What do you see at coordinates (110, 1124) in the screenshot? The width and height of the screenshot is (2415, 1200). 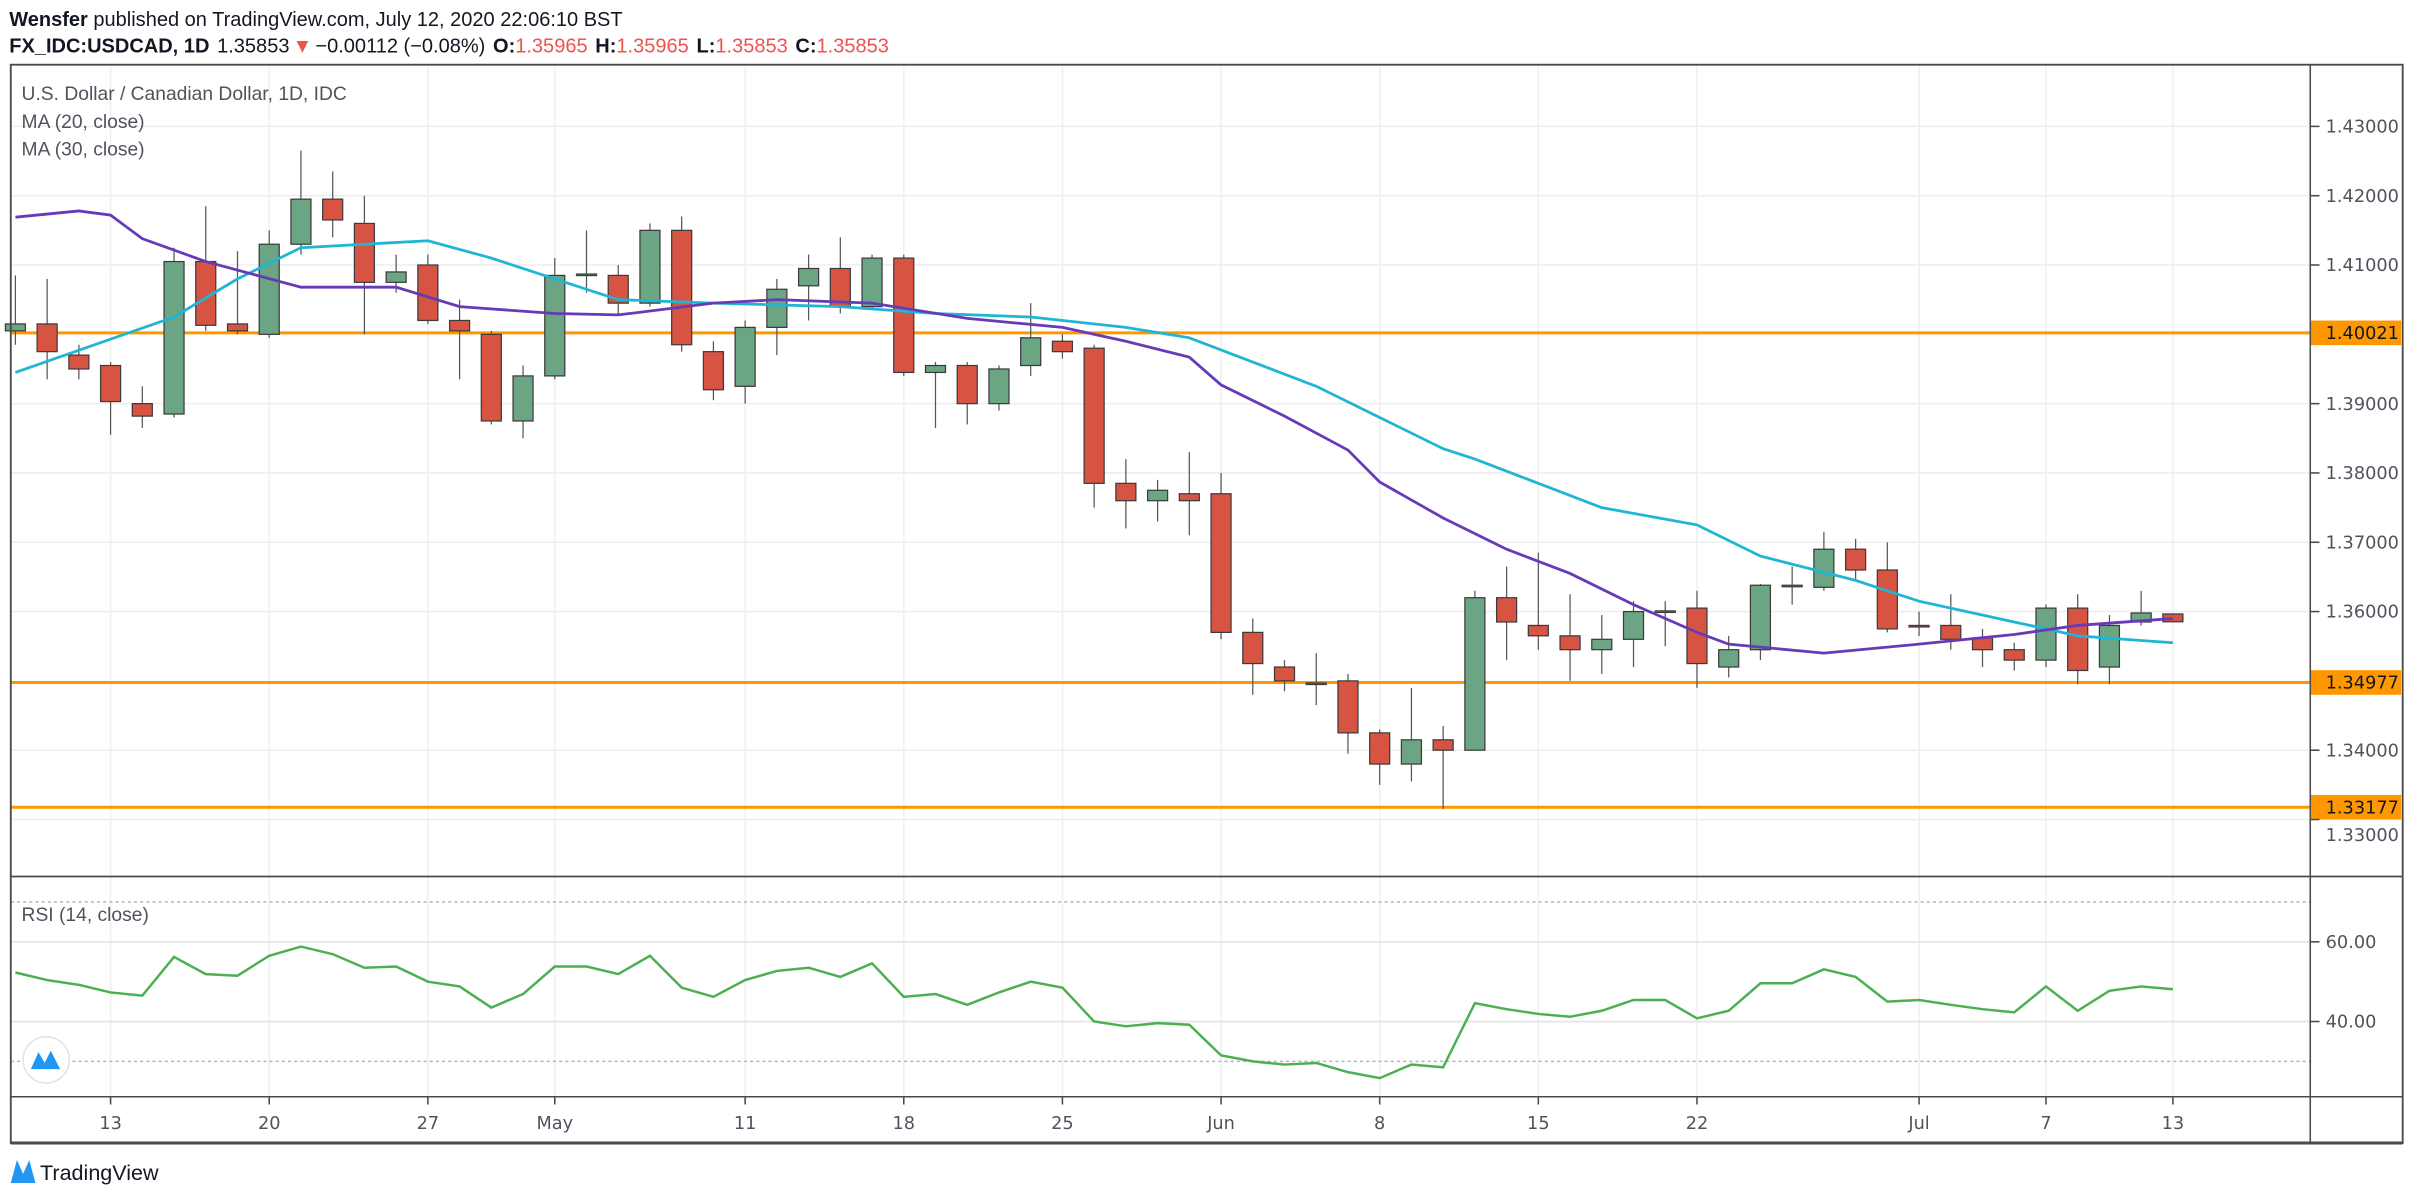 I see `time-tick-label: 13` at bounding box center [110, 1124].